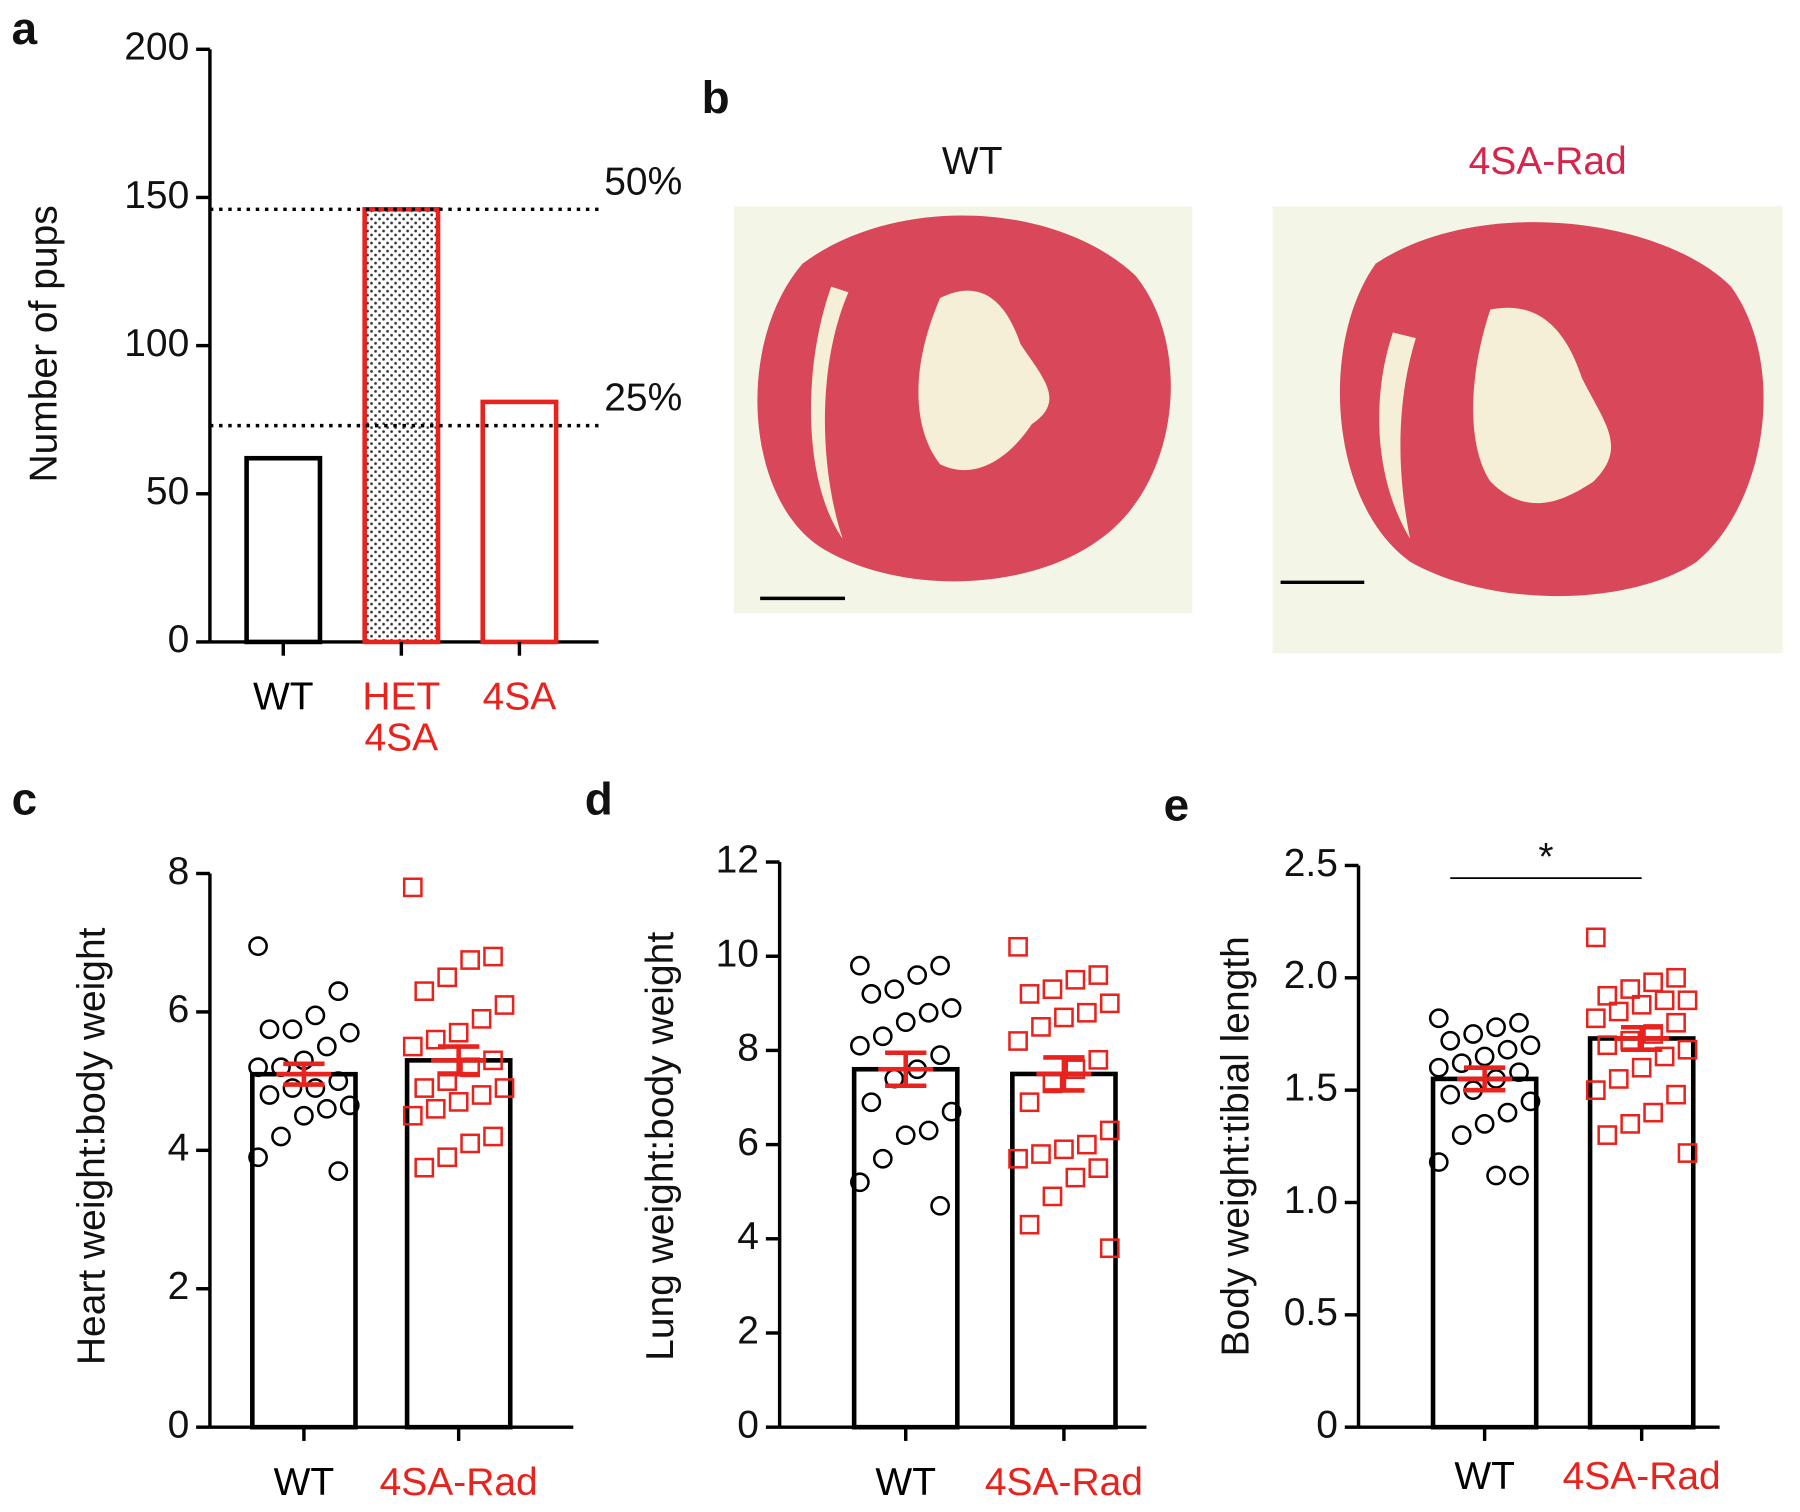 This screenshot has height=1512, width=1800. Describe the element at coordinates (91, 1146) in the screenshot. I see `y-axis-label: Heart weight:body weight` at that location.